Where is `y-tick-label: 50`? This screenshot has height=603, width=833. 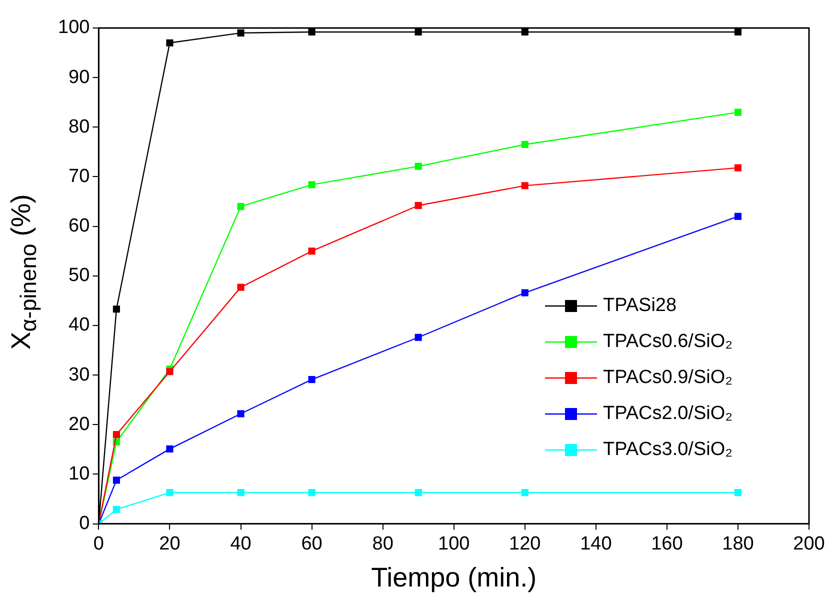
y-tick-label: 50 is located at coordinates (79, 275).